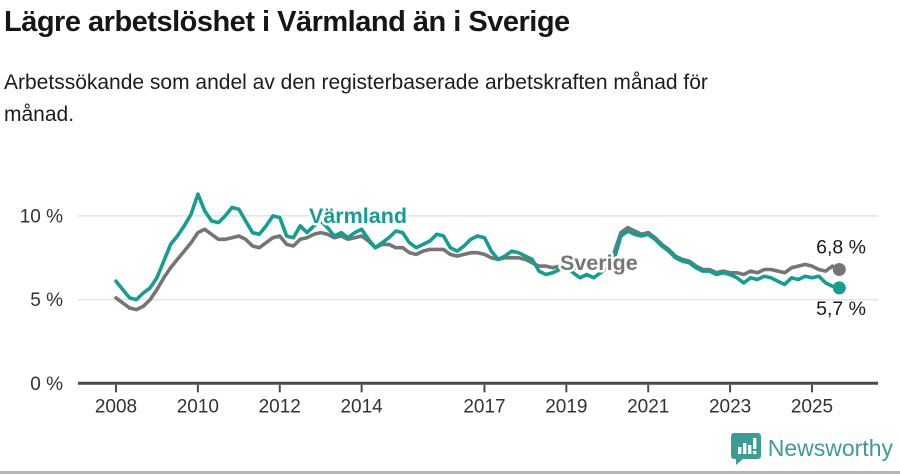 The height and width of the screenshot is (474, 900). Describe the element at coordinates (361, 406) in the screenshot. I see `x-tick-label-2014: 2014` at that location.